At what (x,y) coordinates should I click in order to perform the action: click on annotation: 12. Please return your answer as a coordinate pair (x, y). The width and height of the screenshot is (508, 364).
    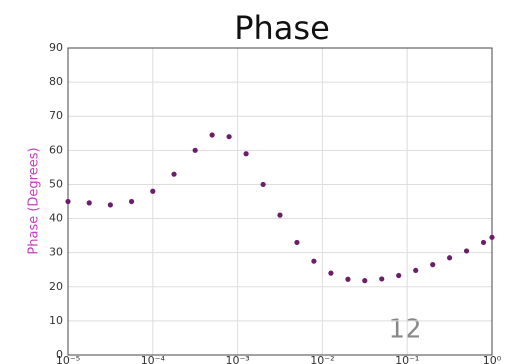
    Looking at the image, I should click on (404, 330).